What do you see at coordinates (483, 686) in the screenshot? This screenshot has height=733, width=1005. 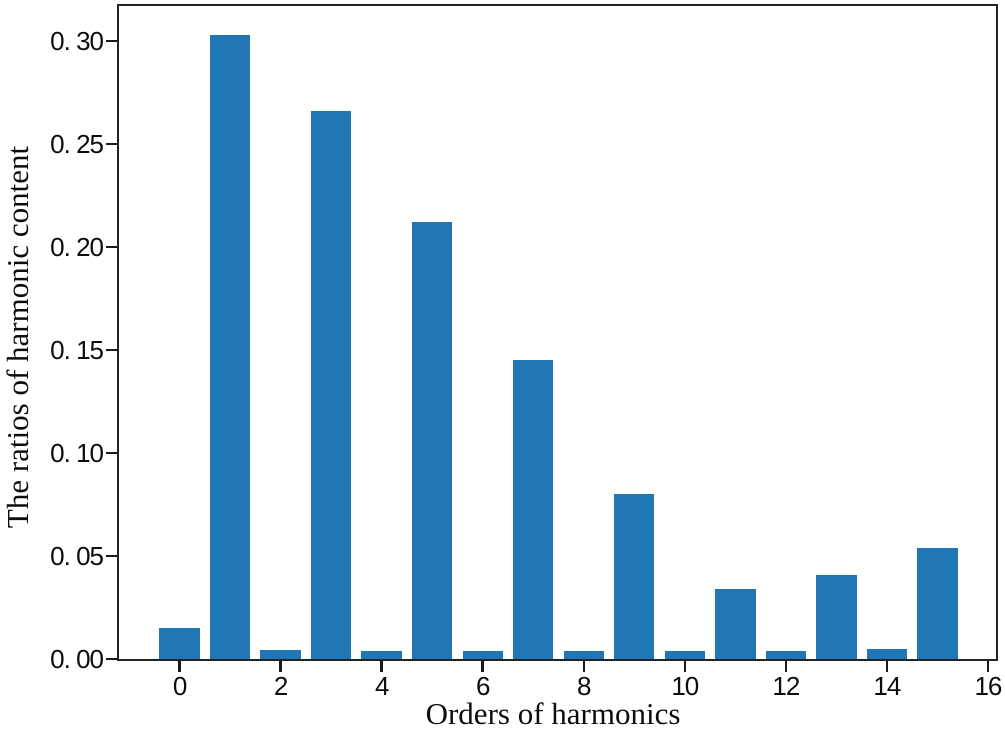 I see `x-tick-label: 6` at bounding box center [483, 686].